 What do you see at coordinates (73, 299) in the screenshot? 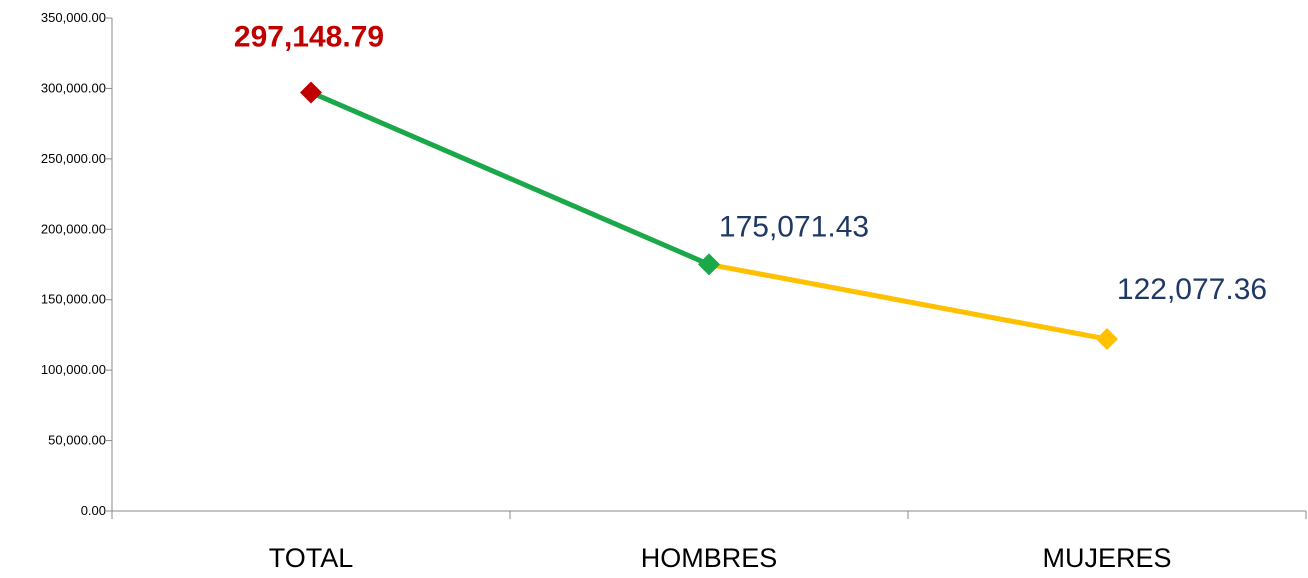
I see `y-tick-label: 150,000.00` at bounding box center [73, 299].